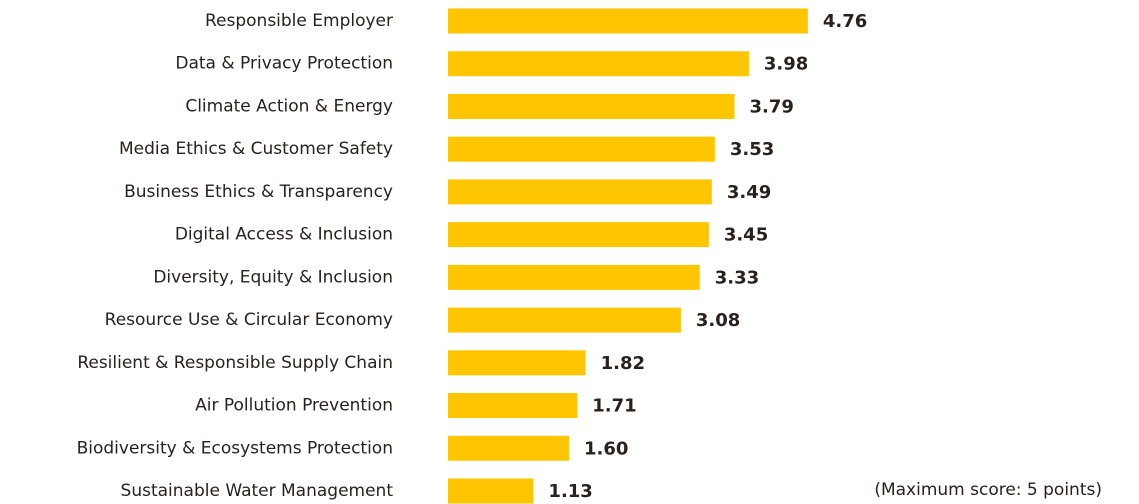 Image resolution: width=1139 pixels, height=504 pixels. I want to click on category-label: Air Pollution Prevention, so click(294, 406).